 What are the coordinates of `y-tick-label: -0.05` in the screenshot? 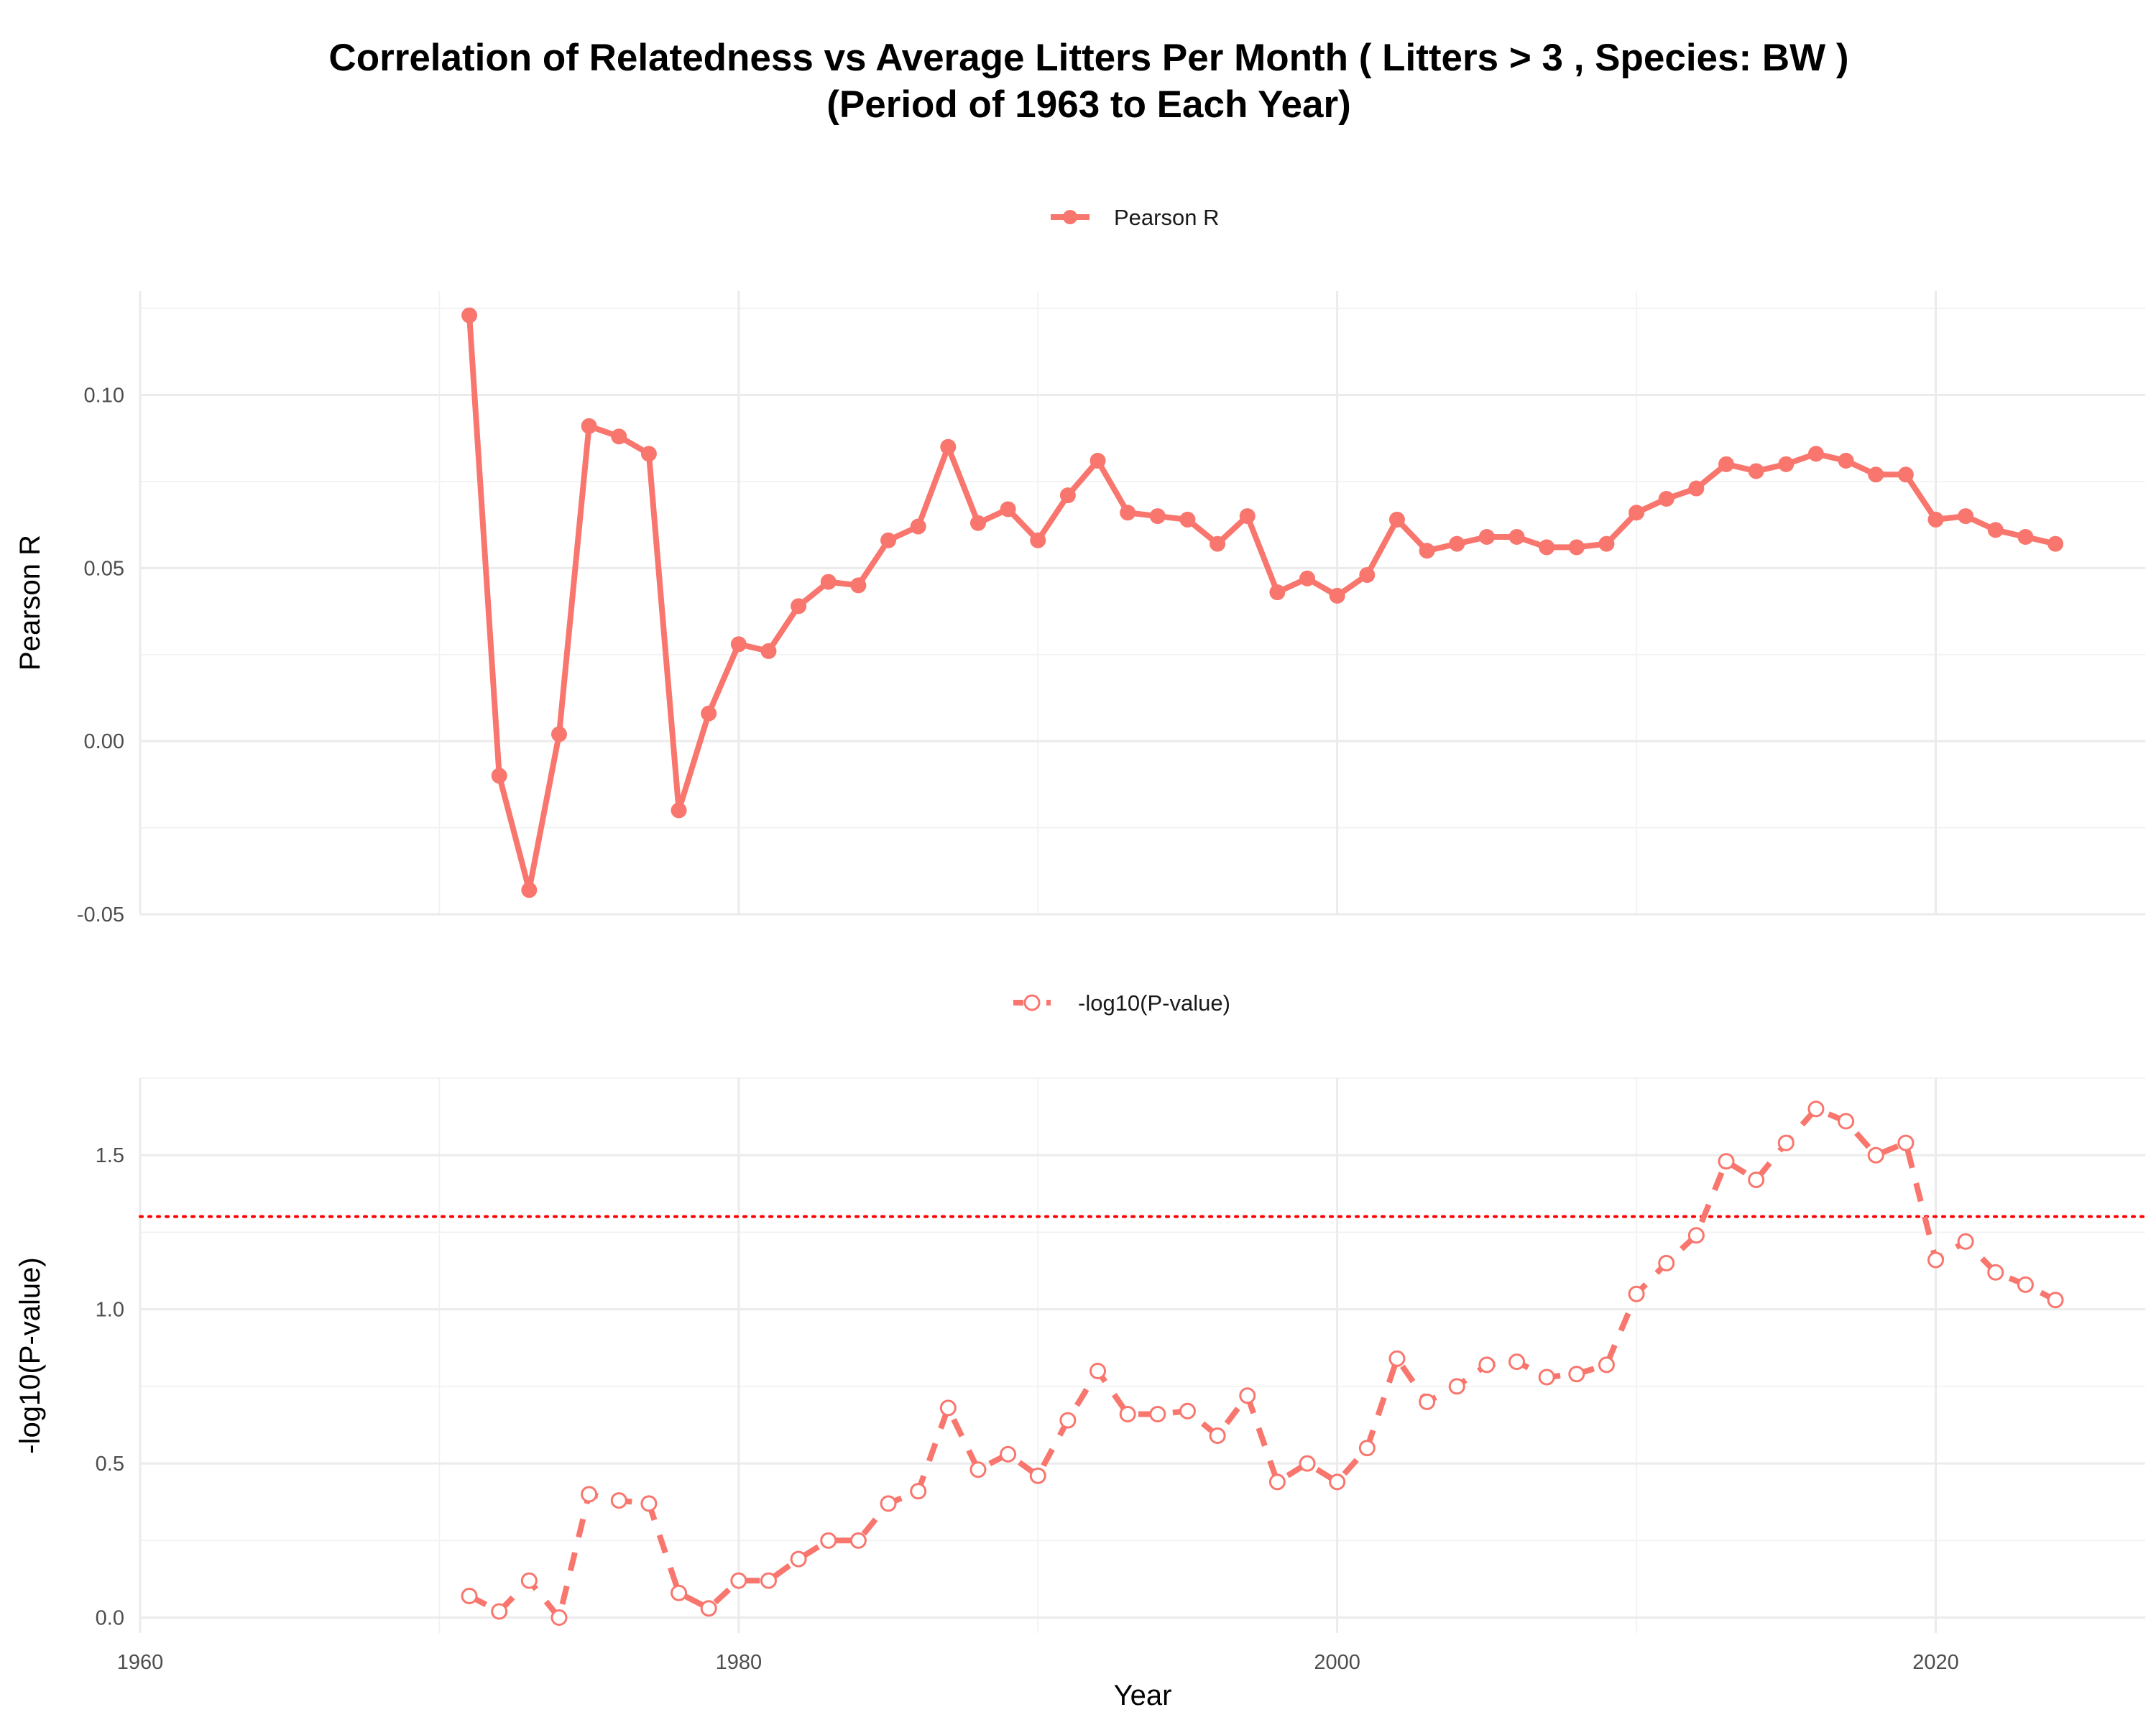 It's located at (101, 914).